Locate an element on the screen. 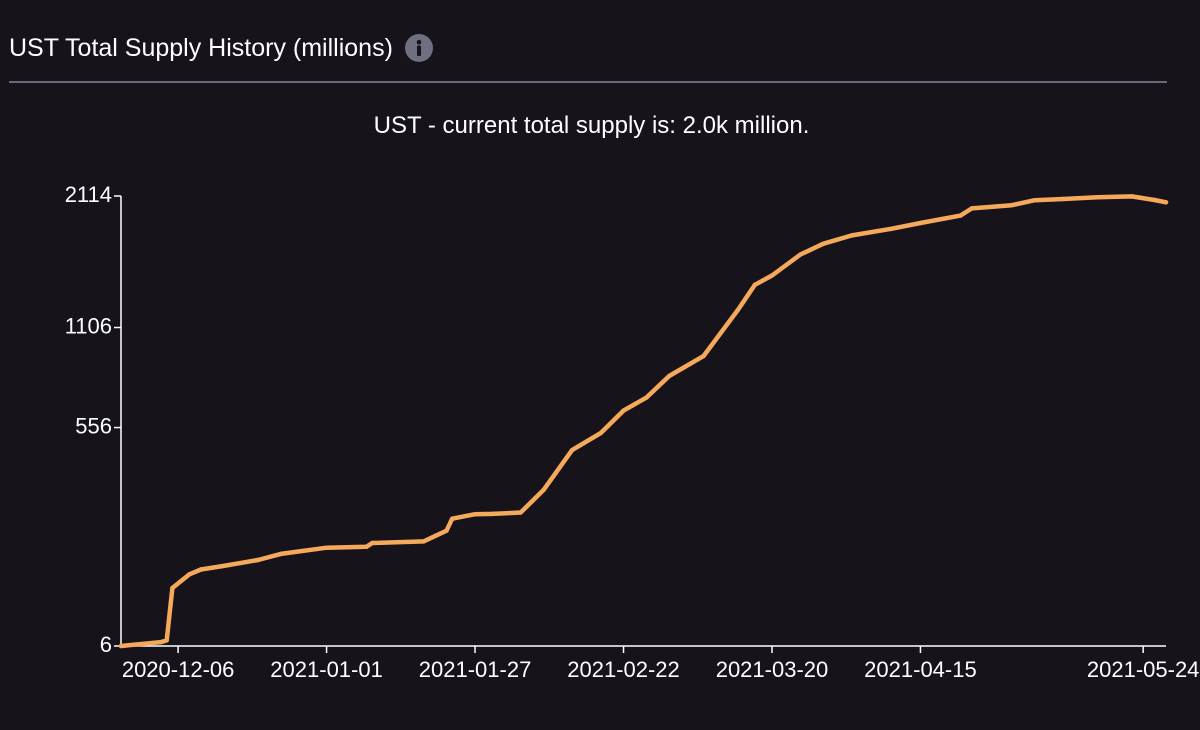 This screenshot has height=730, width=1200. x-tick-label: 2021-02-22 is located at coordinates (623, 669).